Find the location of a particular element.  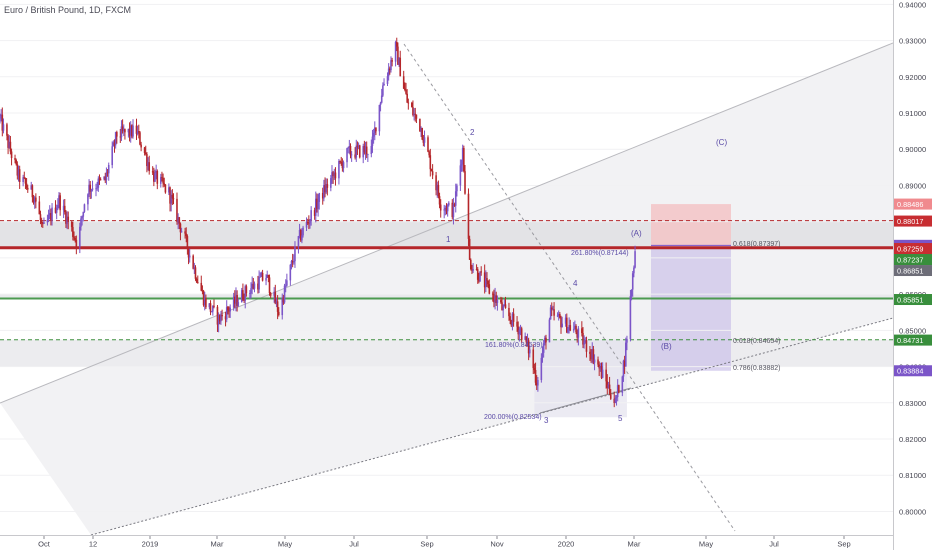

time-tick-label: 2020 is located at coordinates (566, 544).